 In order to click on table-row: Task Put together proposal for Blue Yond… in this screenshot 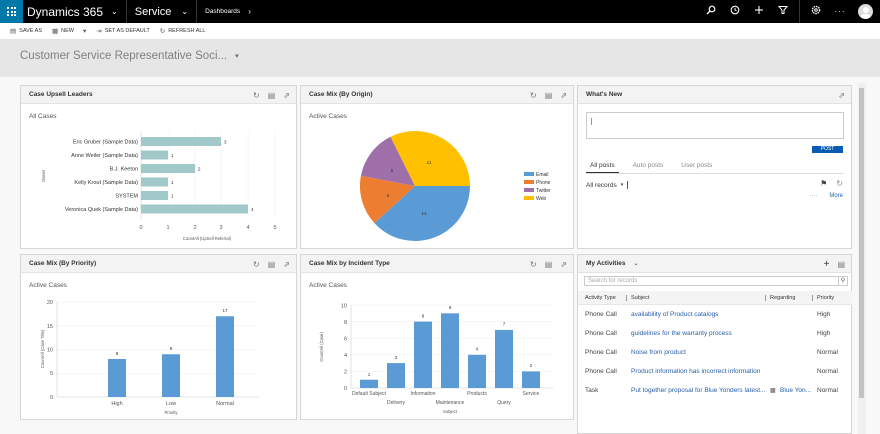, I will do `click(715, 391)`.